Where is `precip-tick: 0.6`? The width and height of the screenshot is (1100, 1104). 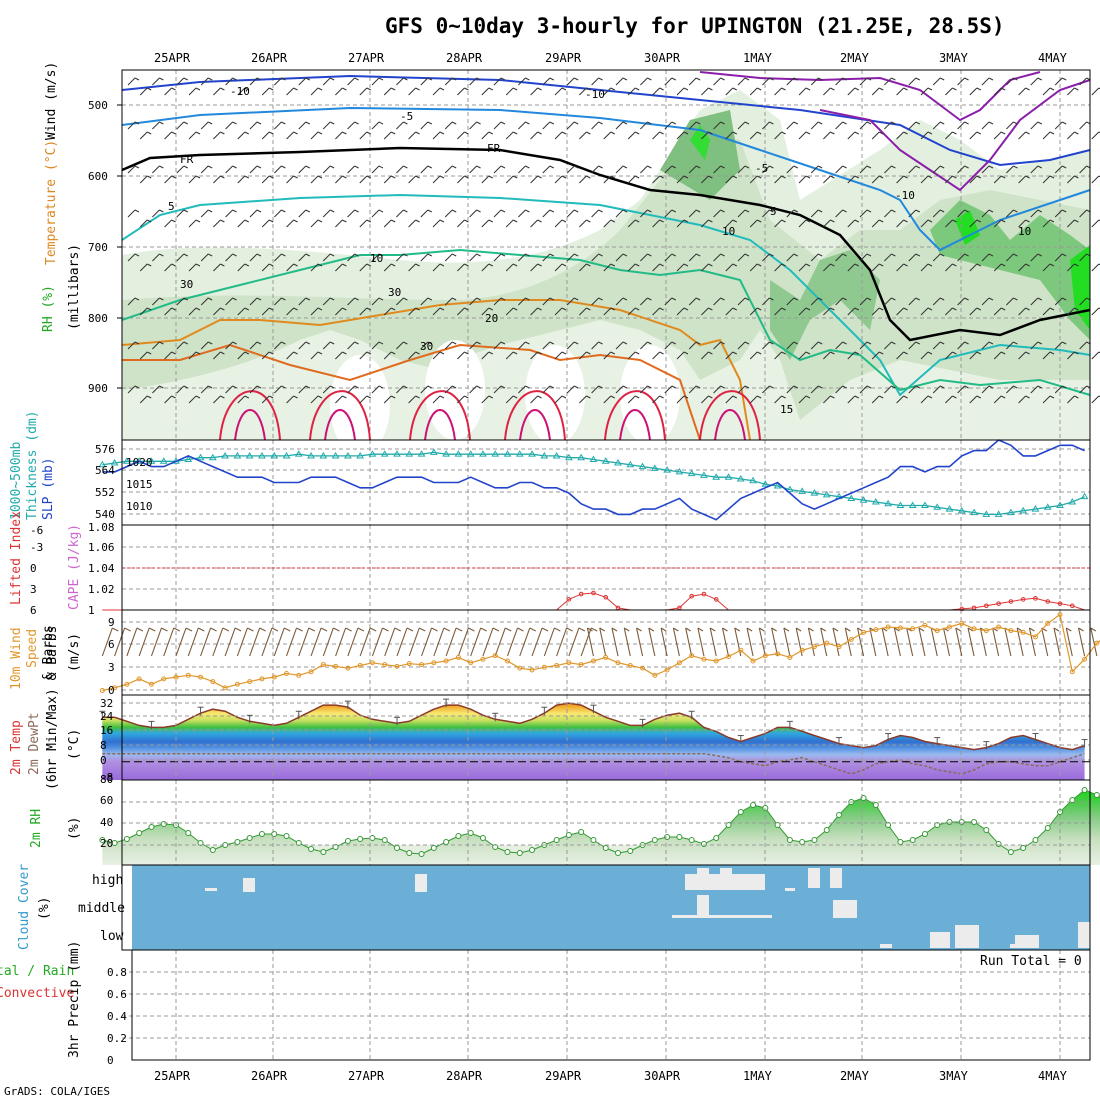 precip-tick: 0.6 is located at coordinates (117, 994).